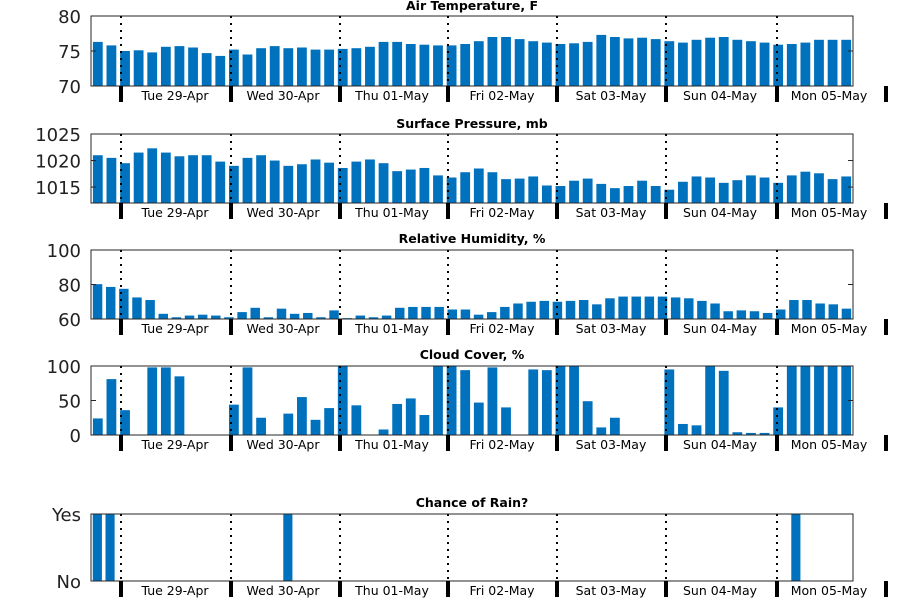  What do you see at coordinates (829, 328) in the screenshot?
I see `x-tick-label: Mon 05-May` at bounding box center [829, 328].